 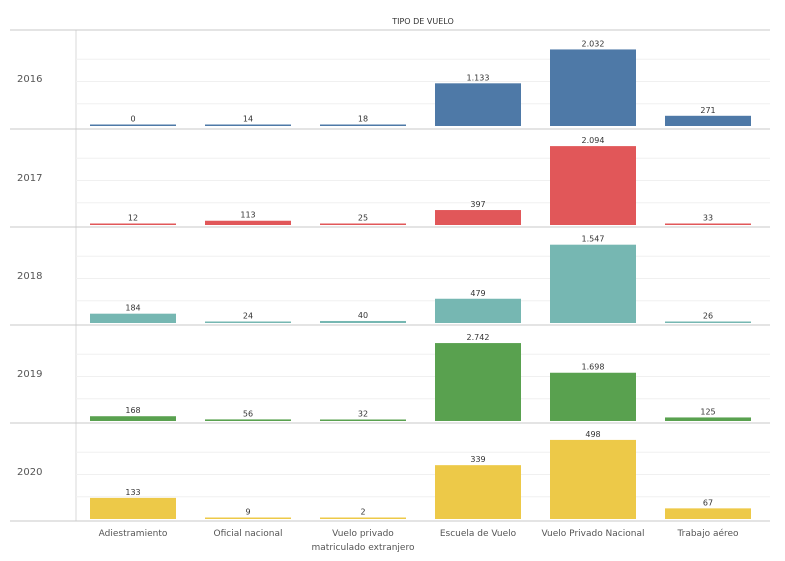 What do you see at coordinates (132, 410) in the screenshot?
I see `data-label-2019-0: 168` at bounding box center [132, 410].